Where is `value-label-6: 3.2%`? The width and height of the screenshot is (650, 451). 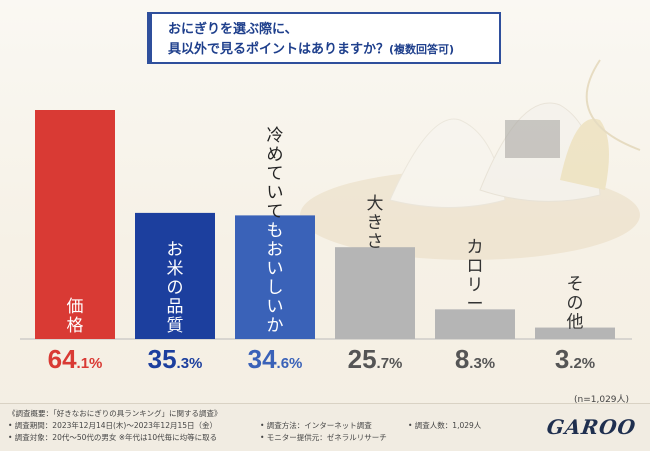 value-label-6: 3.2% is located at coordinates (575, 359).